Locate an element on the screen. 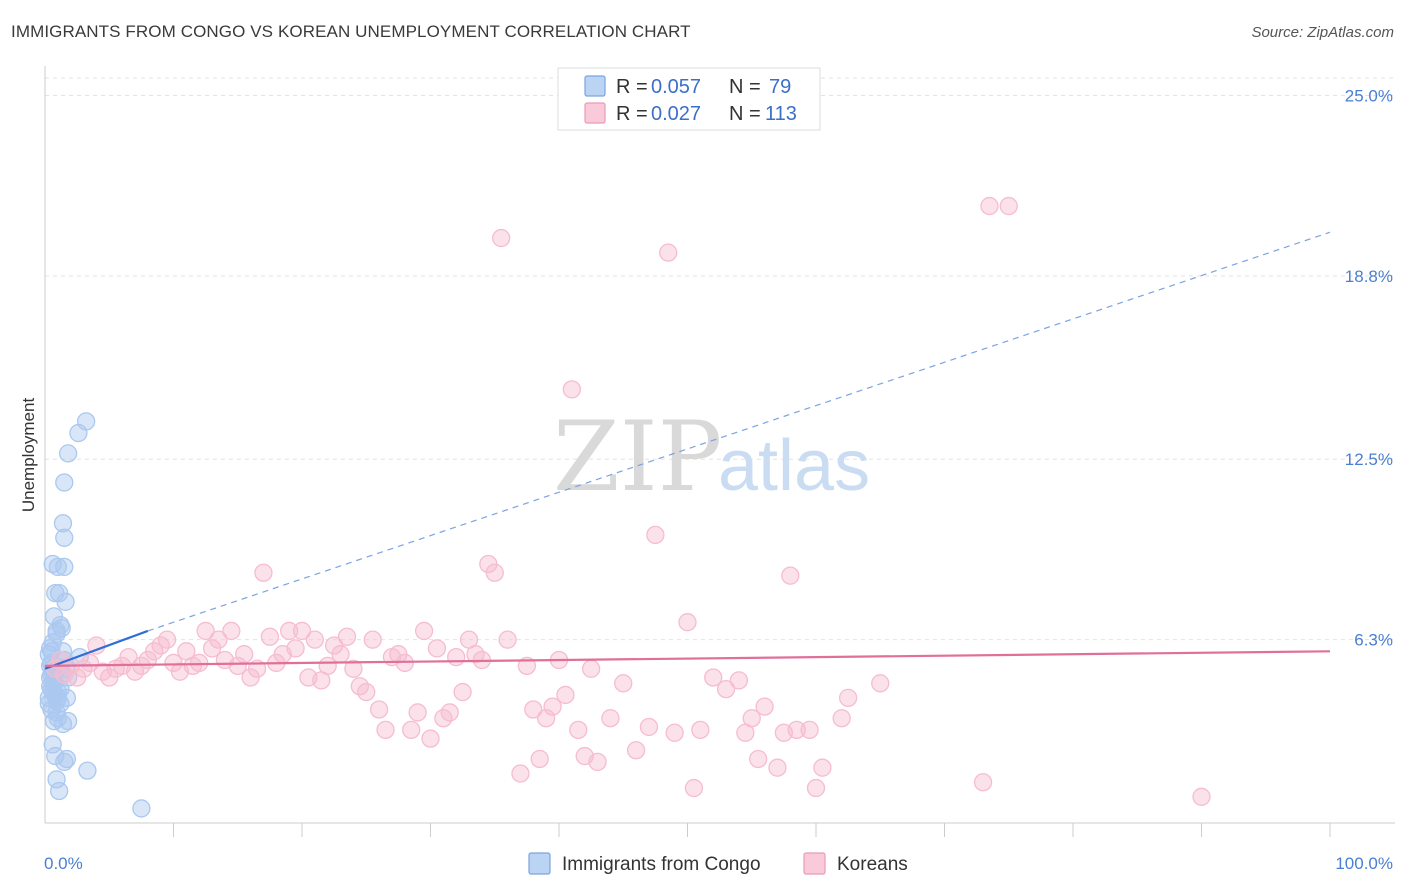 The height and width of the screenshot is (892, 1406). y-tick-label-1: 12.5% is located at coordinates (1369, 459).